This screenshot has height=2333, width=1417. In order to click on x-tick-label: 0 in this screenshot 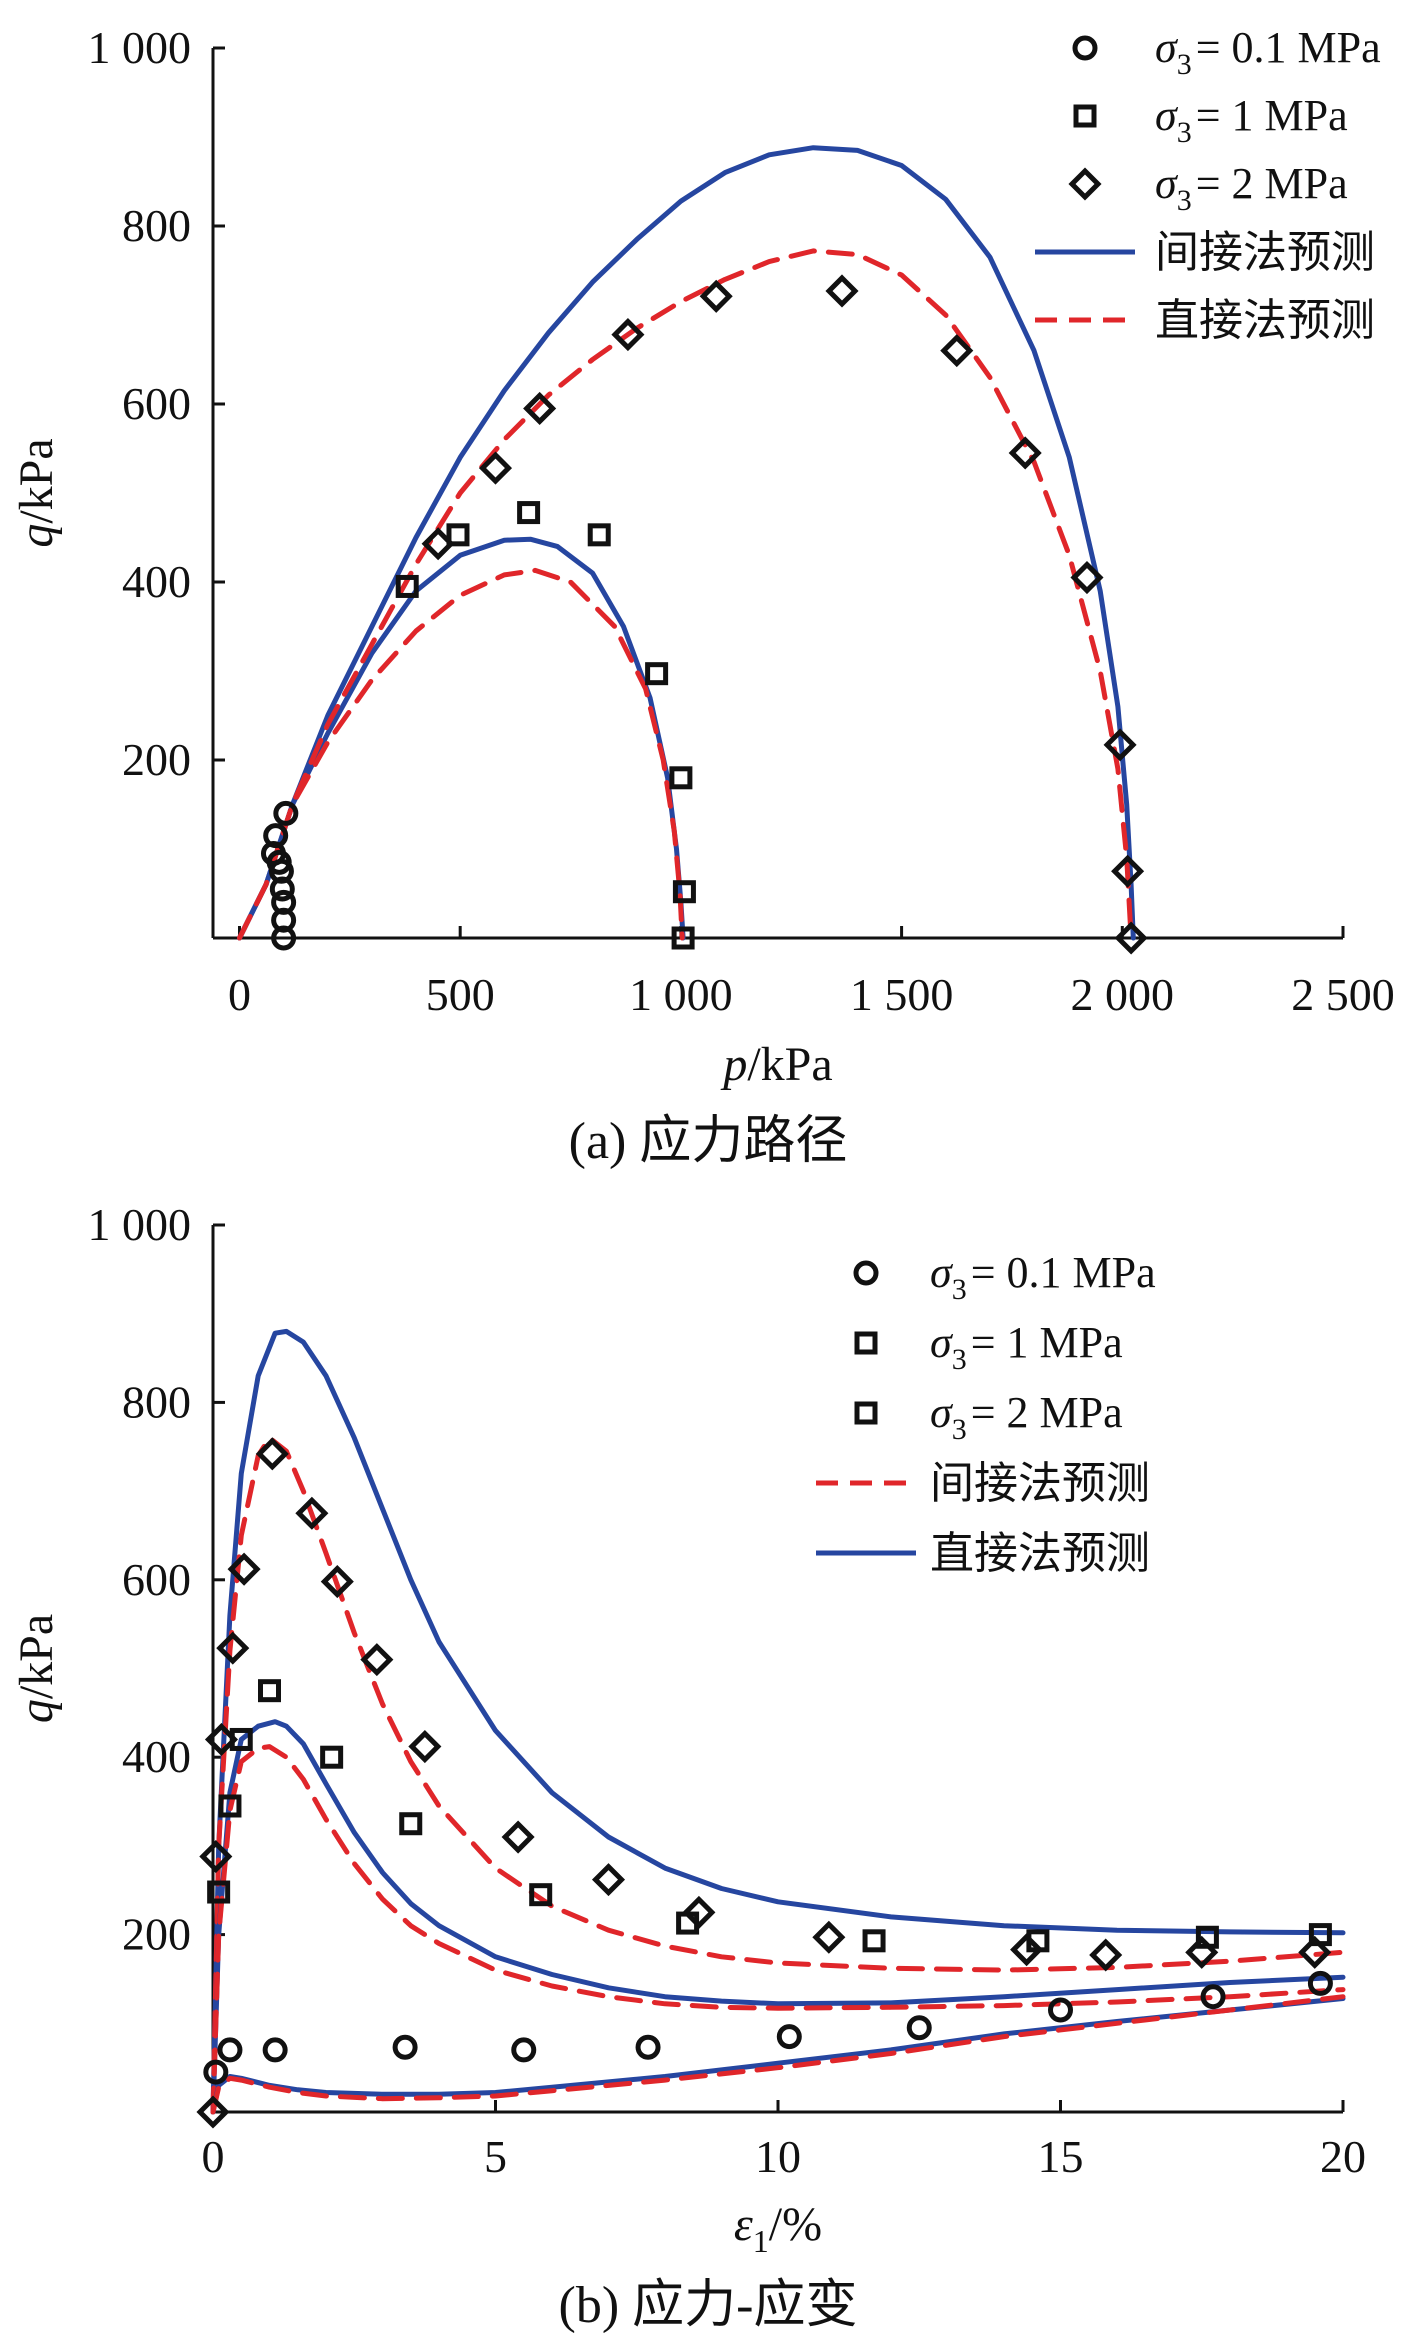, I will do `click(239, 994)`.